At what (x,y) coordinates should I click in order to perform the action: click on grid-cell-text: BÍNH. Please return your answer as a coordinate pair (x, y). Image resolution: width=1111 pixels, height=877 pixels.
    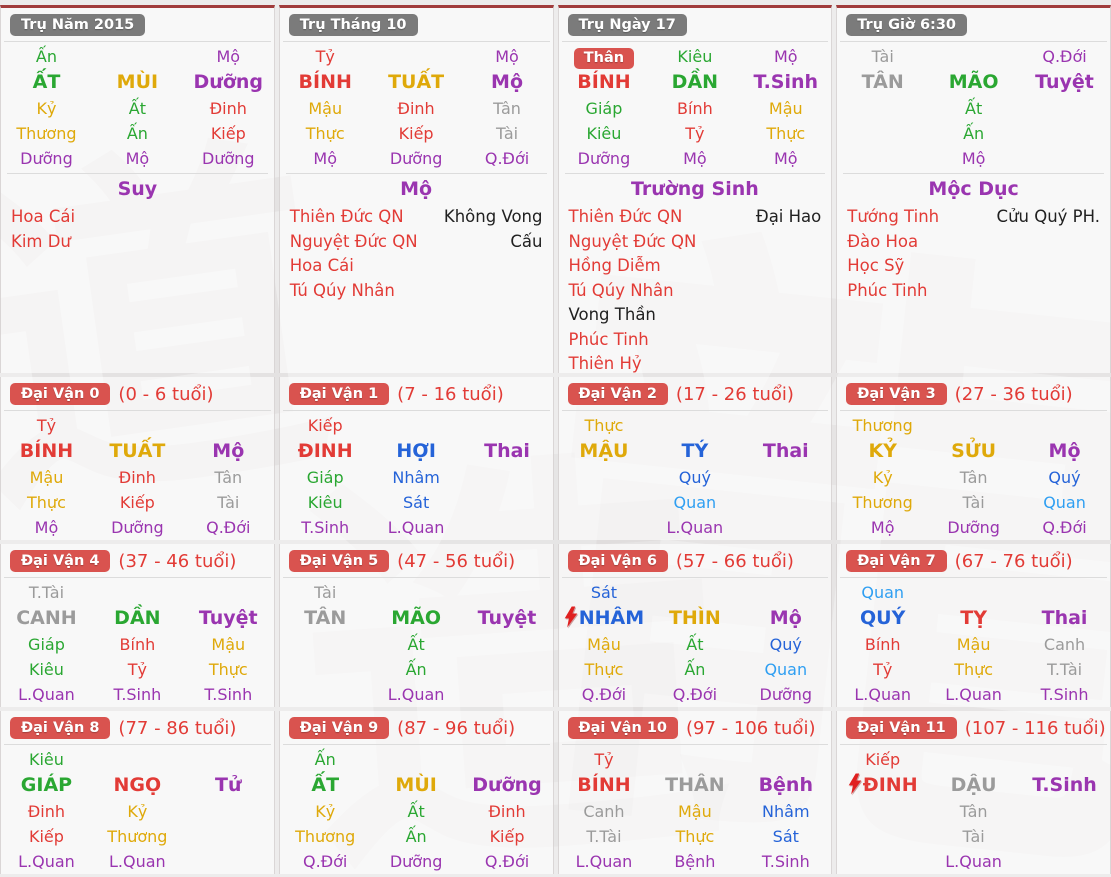
    Looking at the image, I should click on (604, 82).